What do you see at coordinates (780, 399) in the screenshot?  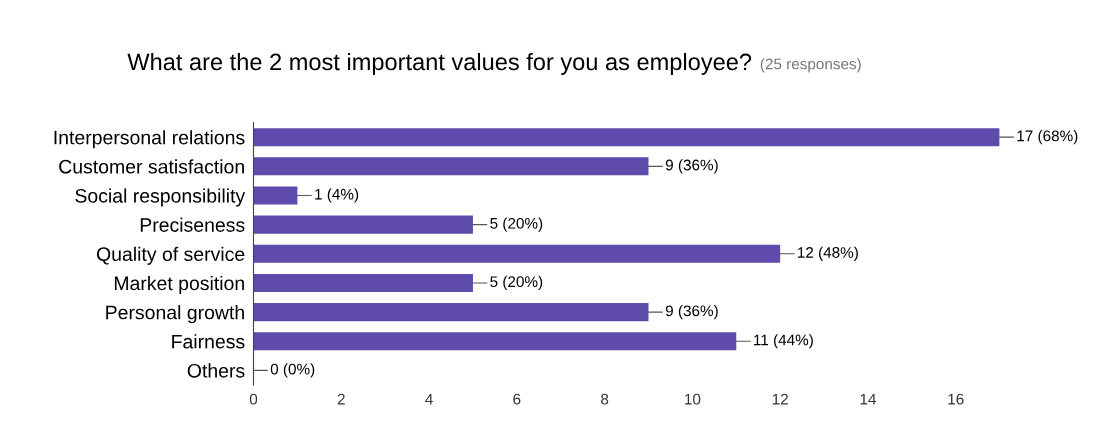 I see `x-tick-label: 12` at bounding box center [780, 399].